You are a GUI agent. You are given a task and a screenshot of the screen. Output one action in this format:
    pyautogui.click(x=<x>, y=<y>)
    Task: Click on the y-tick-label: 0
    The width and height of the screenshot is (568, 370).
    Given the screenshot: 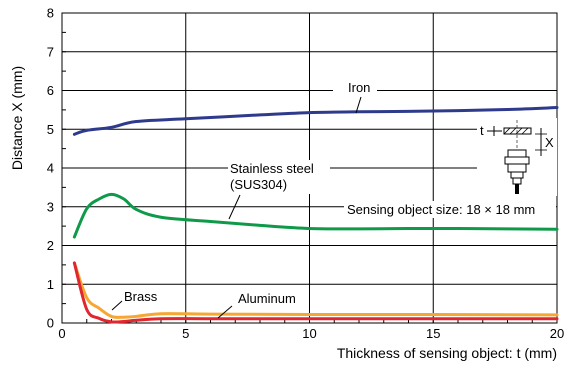 What is the action you would take?
    pyautogui.click(x=50, y=323)
    